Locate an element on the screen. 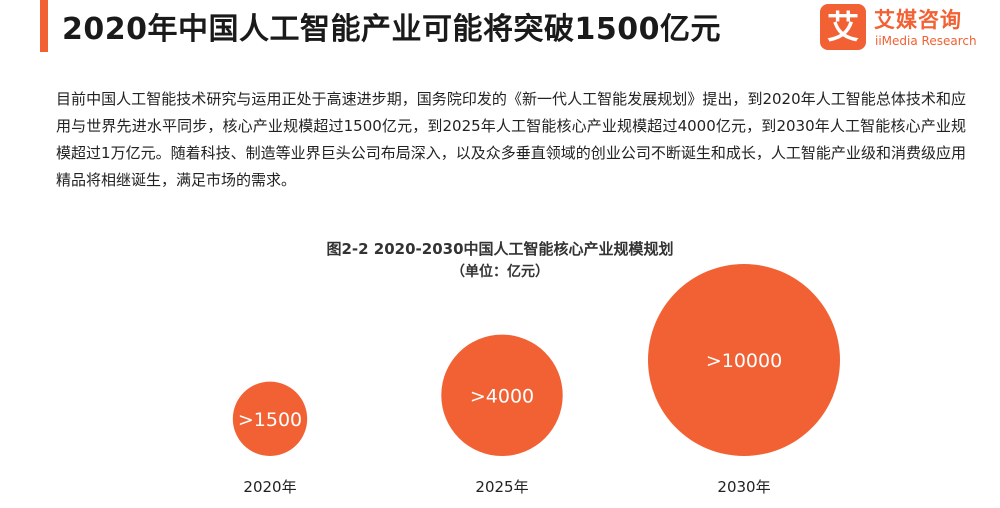 The width and height of the screenshot is (1000, 508). bubble-value-label-1: >4000 is located at coordinates (502, 396).